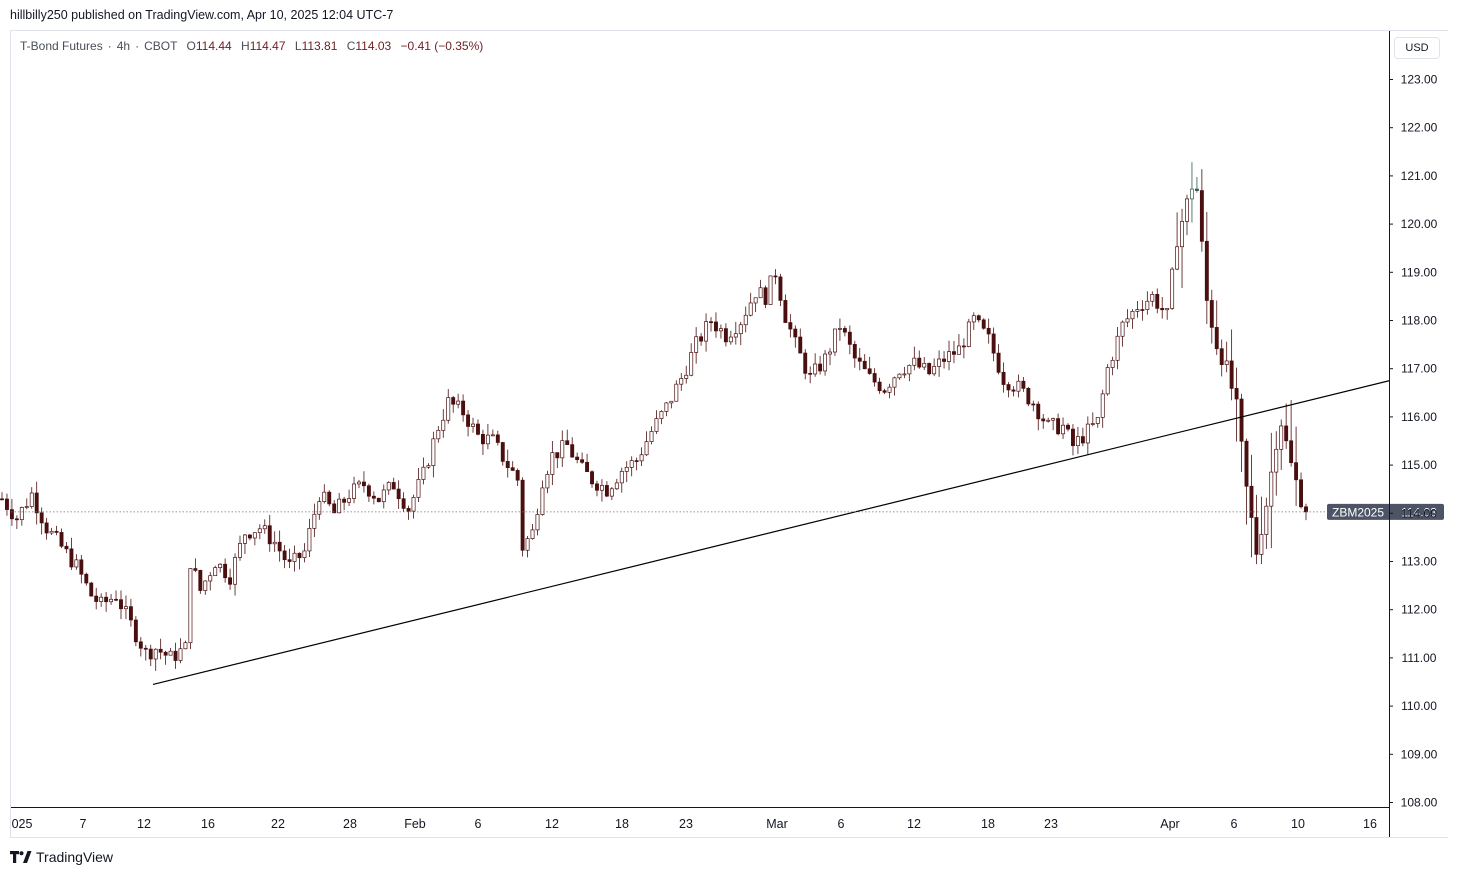  Describe the element at coordinates (1419, 803) in the screenshot. I see `price-tick-label: 108.00` at that location.